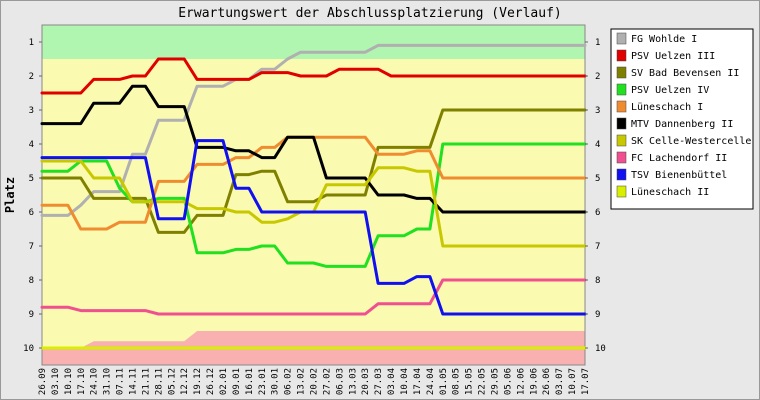 The width and height of the screenshot is (760, 400). Describe the element at coordinates (597, 77) in the screenshot. I see `y-tick-right: 2` at that location.